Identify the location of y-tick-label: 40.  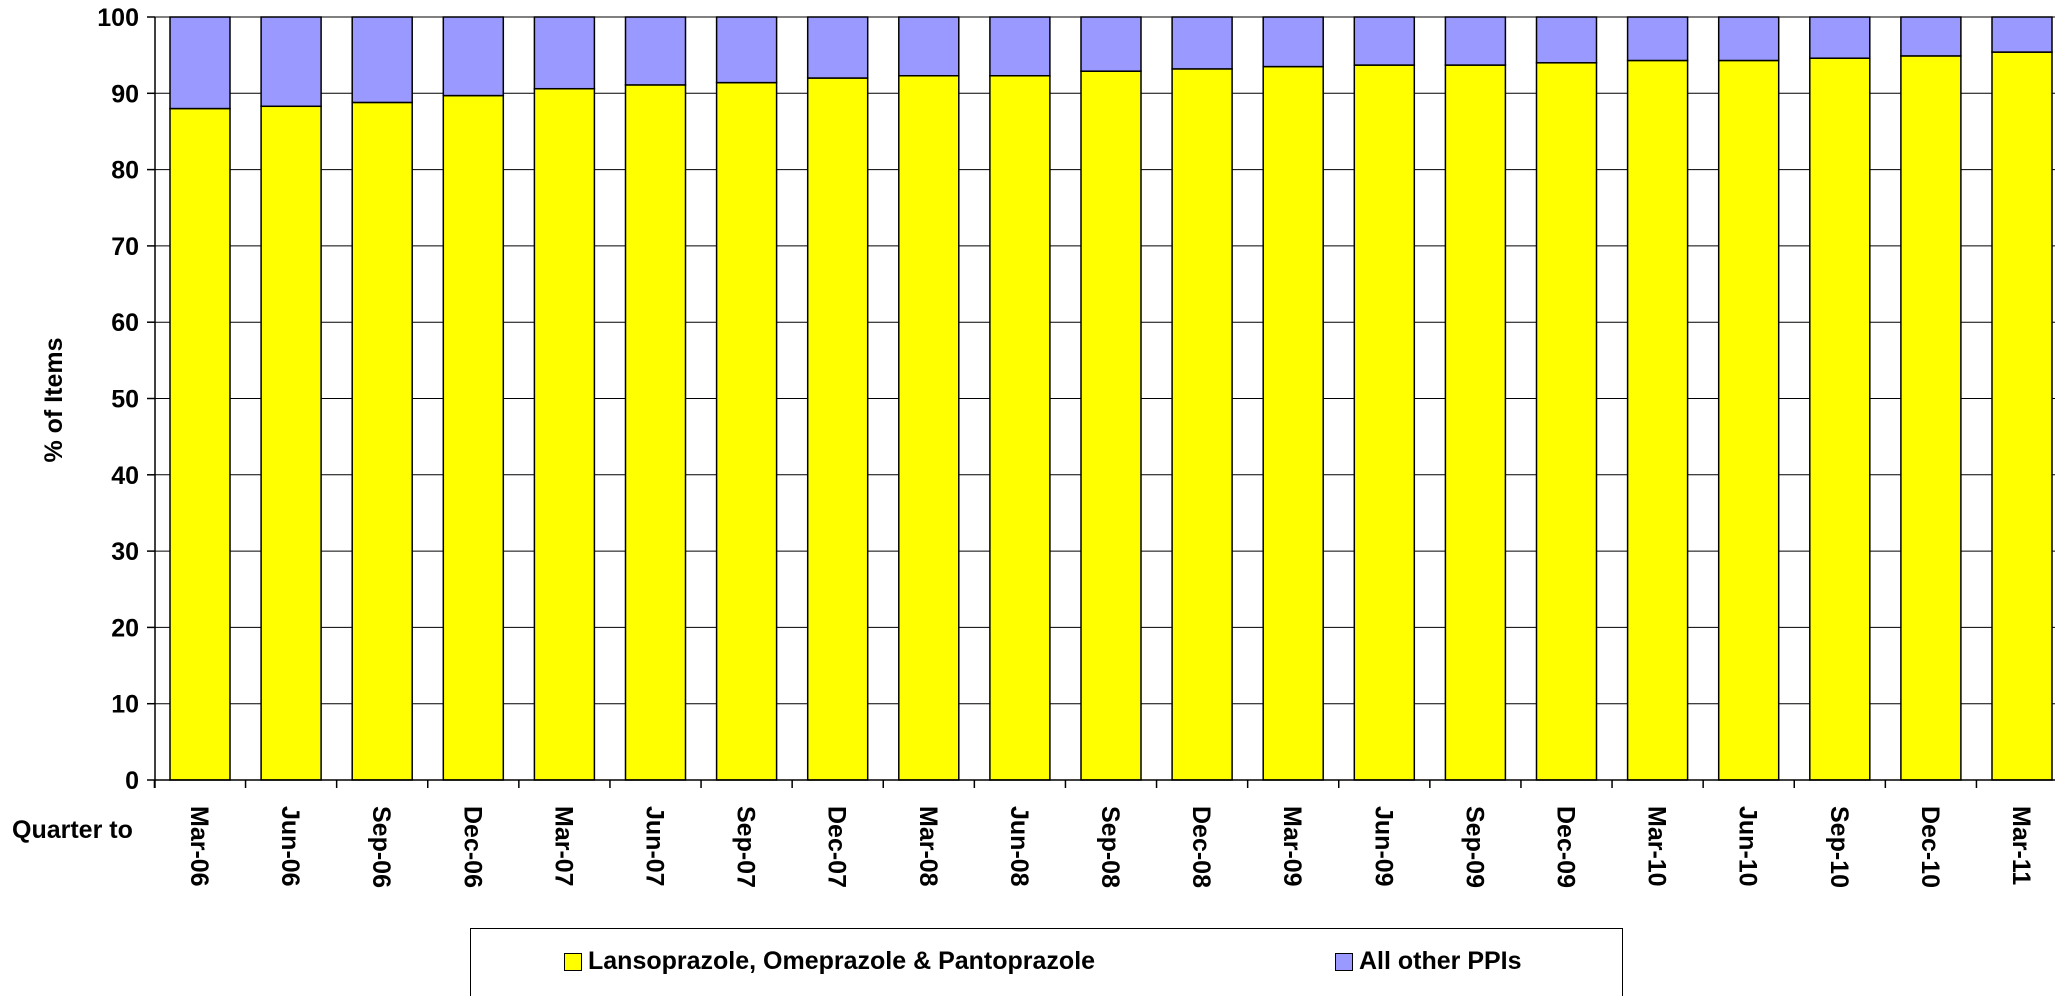
(125, 476).